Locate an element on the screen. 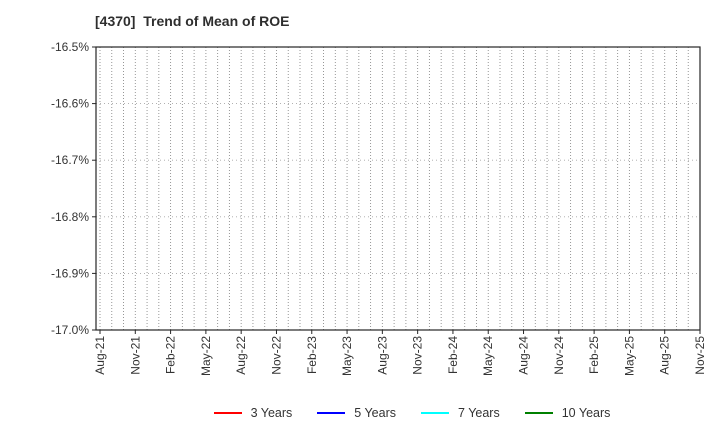 The height and width of the screenshot is (440, 720). x-tick-label: Aug-21 is located at coordinates (100, 355).